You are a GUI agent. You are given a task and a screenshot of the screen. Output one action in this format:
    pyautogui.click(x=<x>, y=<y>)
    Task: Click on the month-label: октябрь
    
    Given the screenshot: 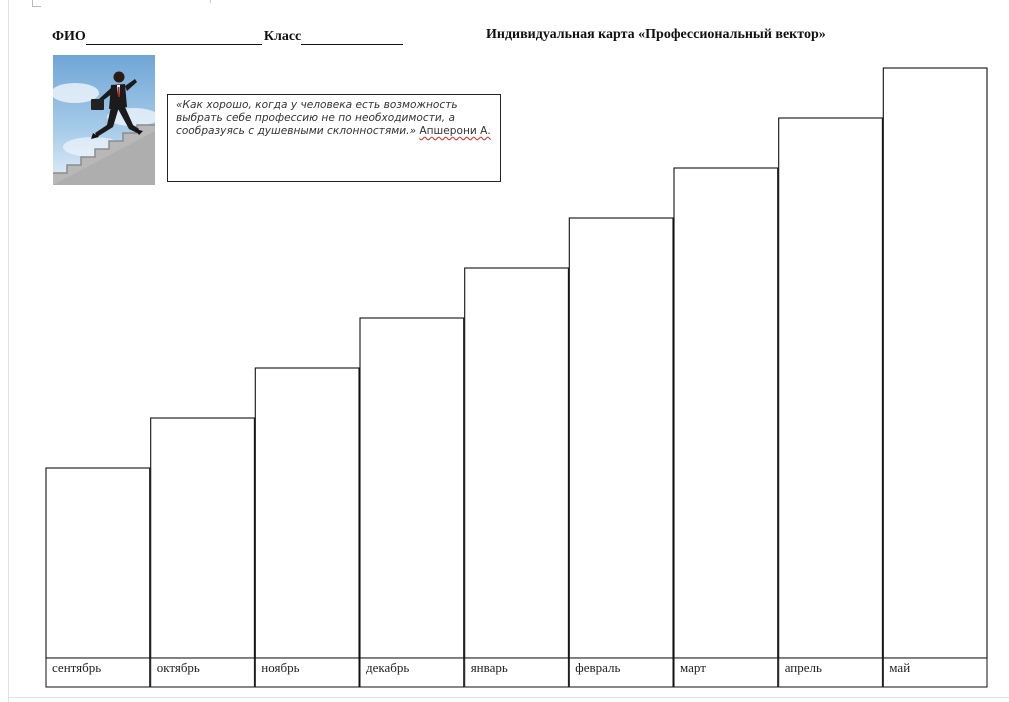 What is the action you would take?
    pyautogui.click(x=178, y=667)
    